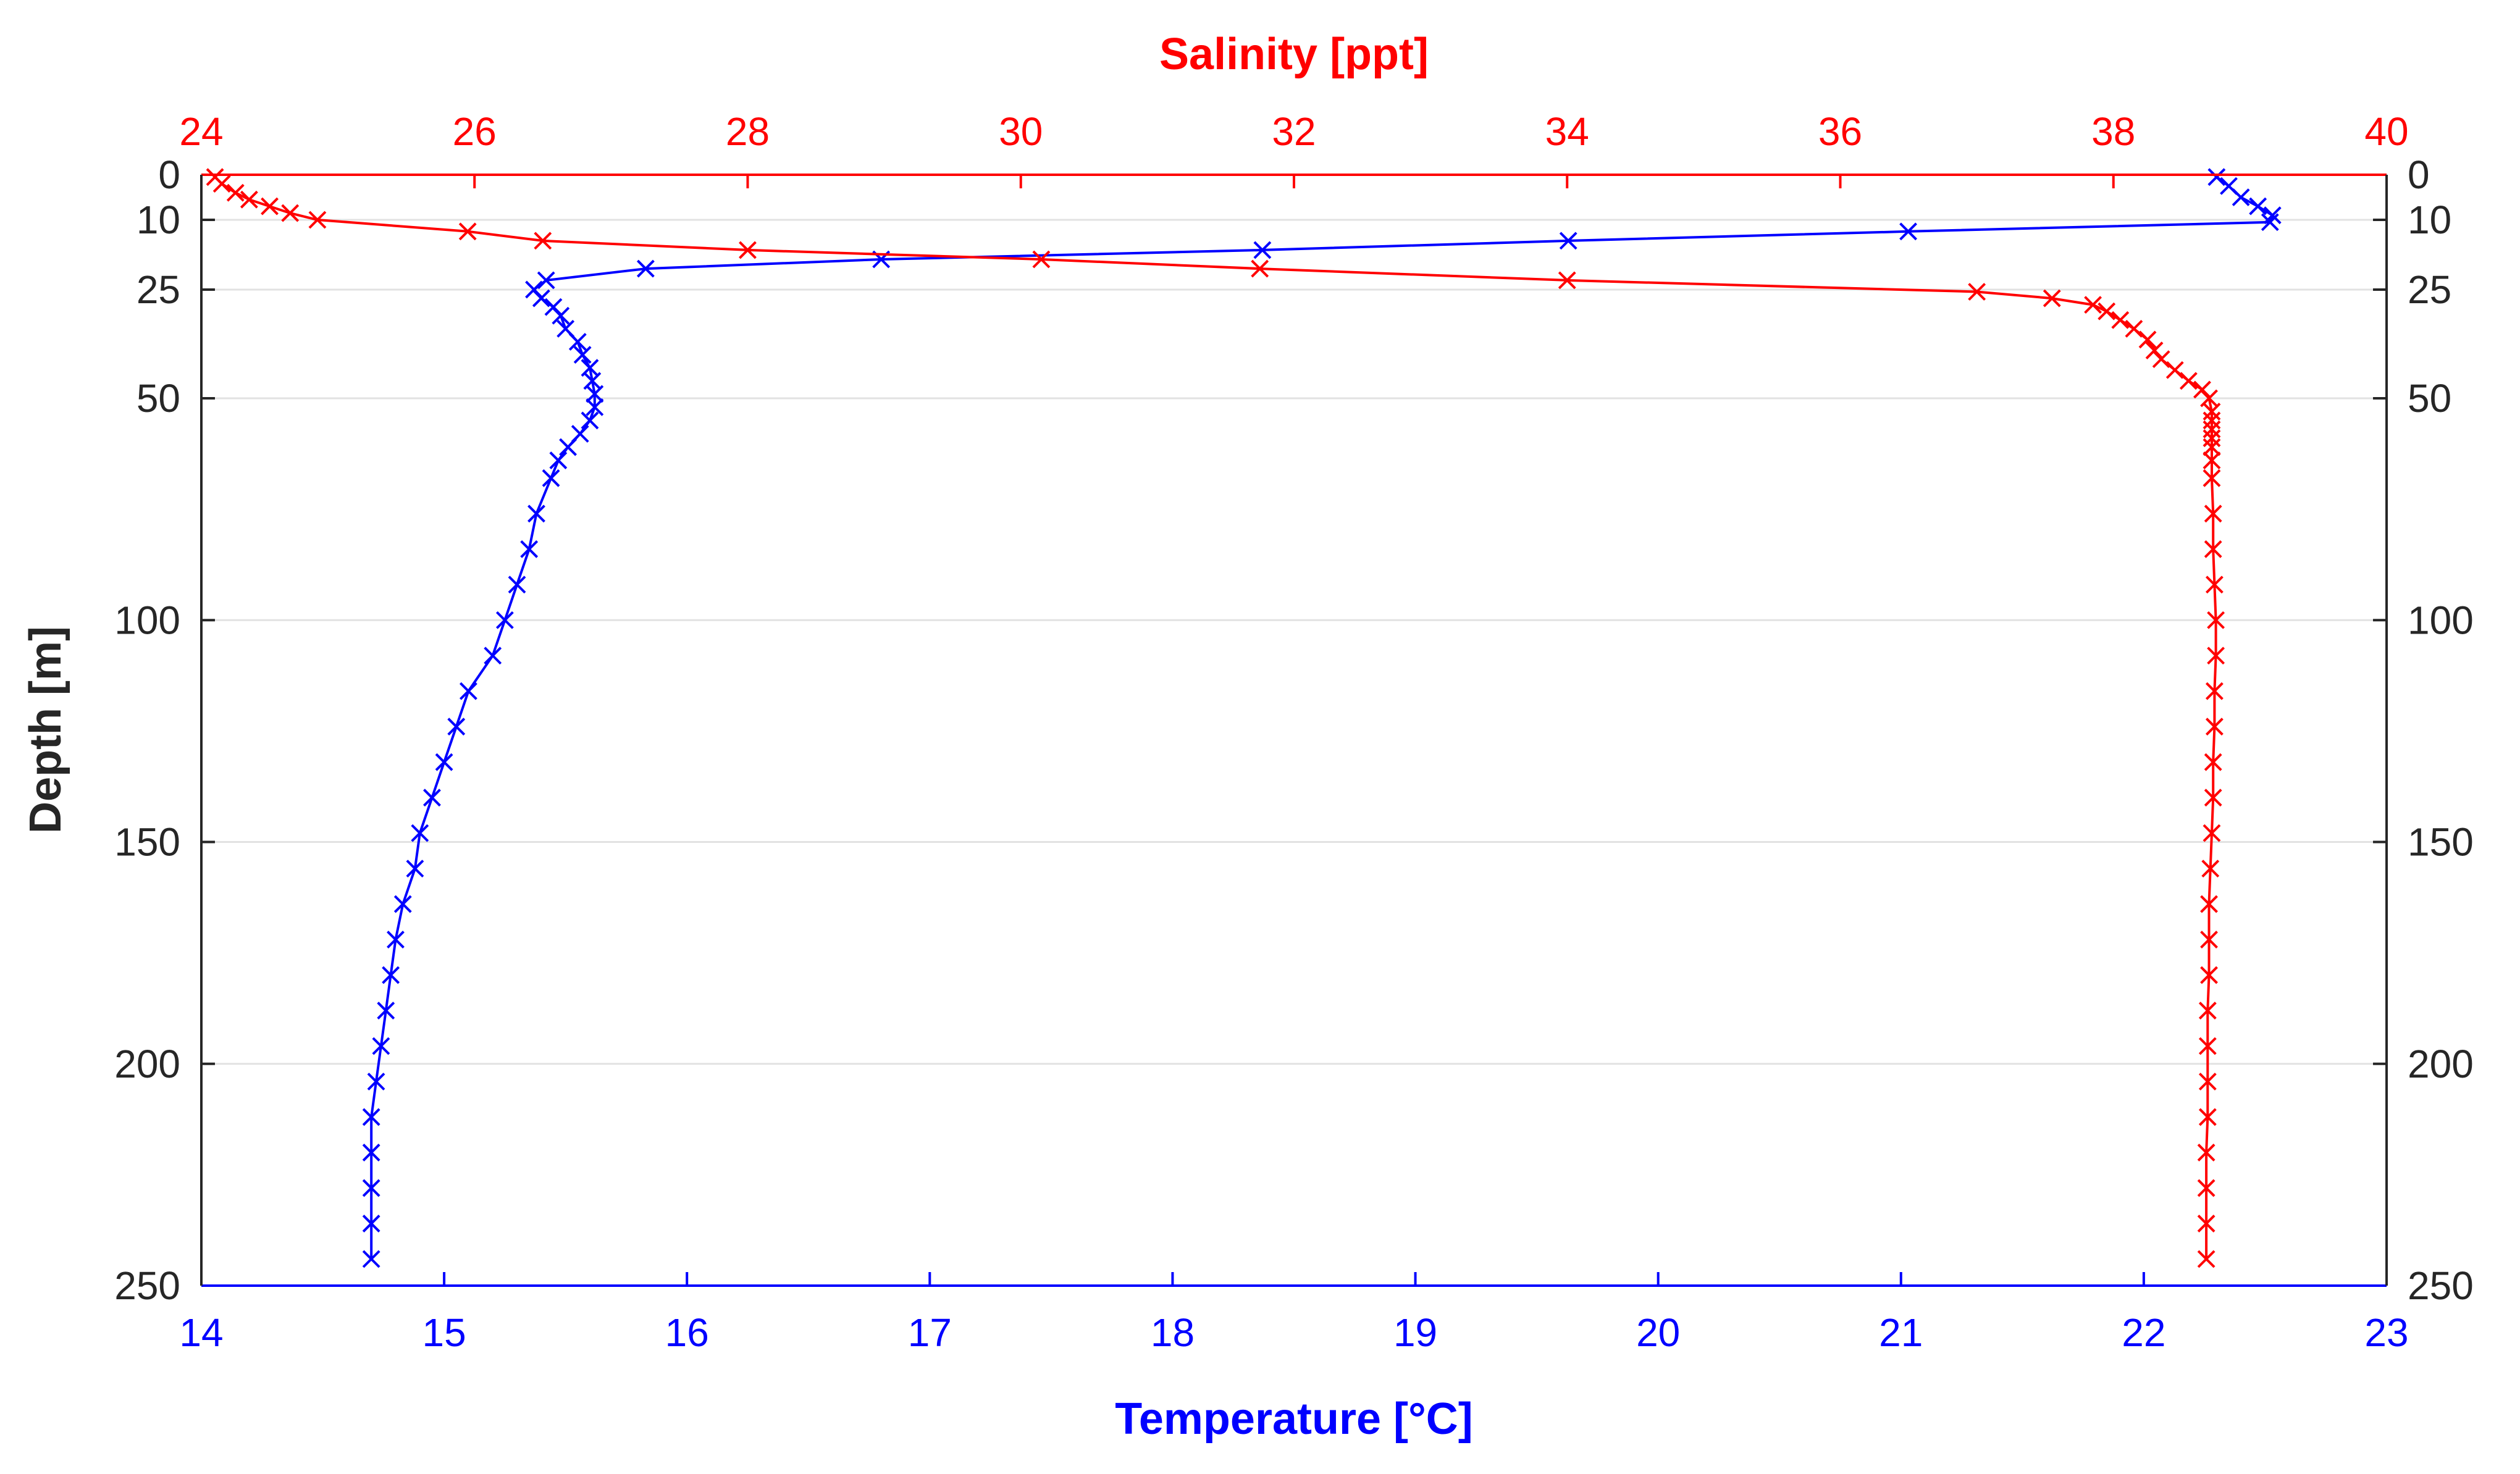 This screenshot has height=1474, width=2520. Describe the element at coordinates (391, 975) in the screenshot. I see `temperature-point-41-stroke-b` at that location.